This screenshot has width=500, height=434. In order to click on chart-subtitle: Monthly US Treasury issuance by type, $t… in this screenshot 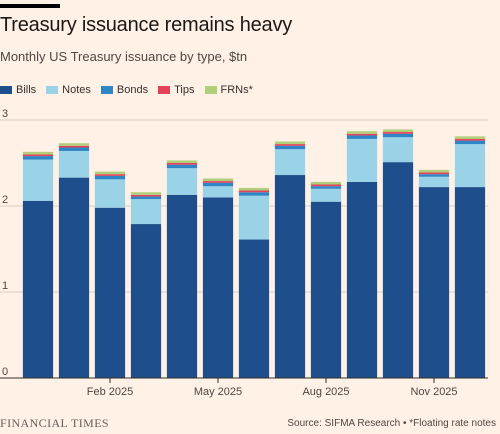, I will do `click(124, 56)`.